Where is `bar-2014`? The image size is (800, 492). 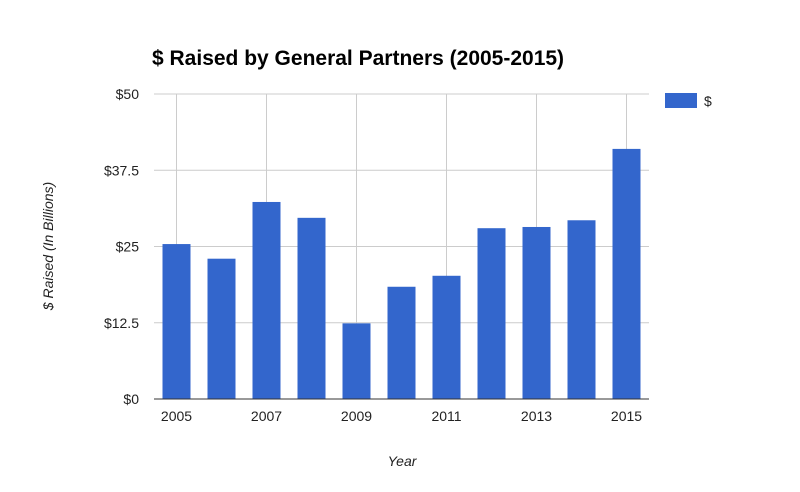 bar-2014 is located at coordinates (581, 309).